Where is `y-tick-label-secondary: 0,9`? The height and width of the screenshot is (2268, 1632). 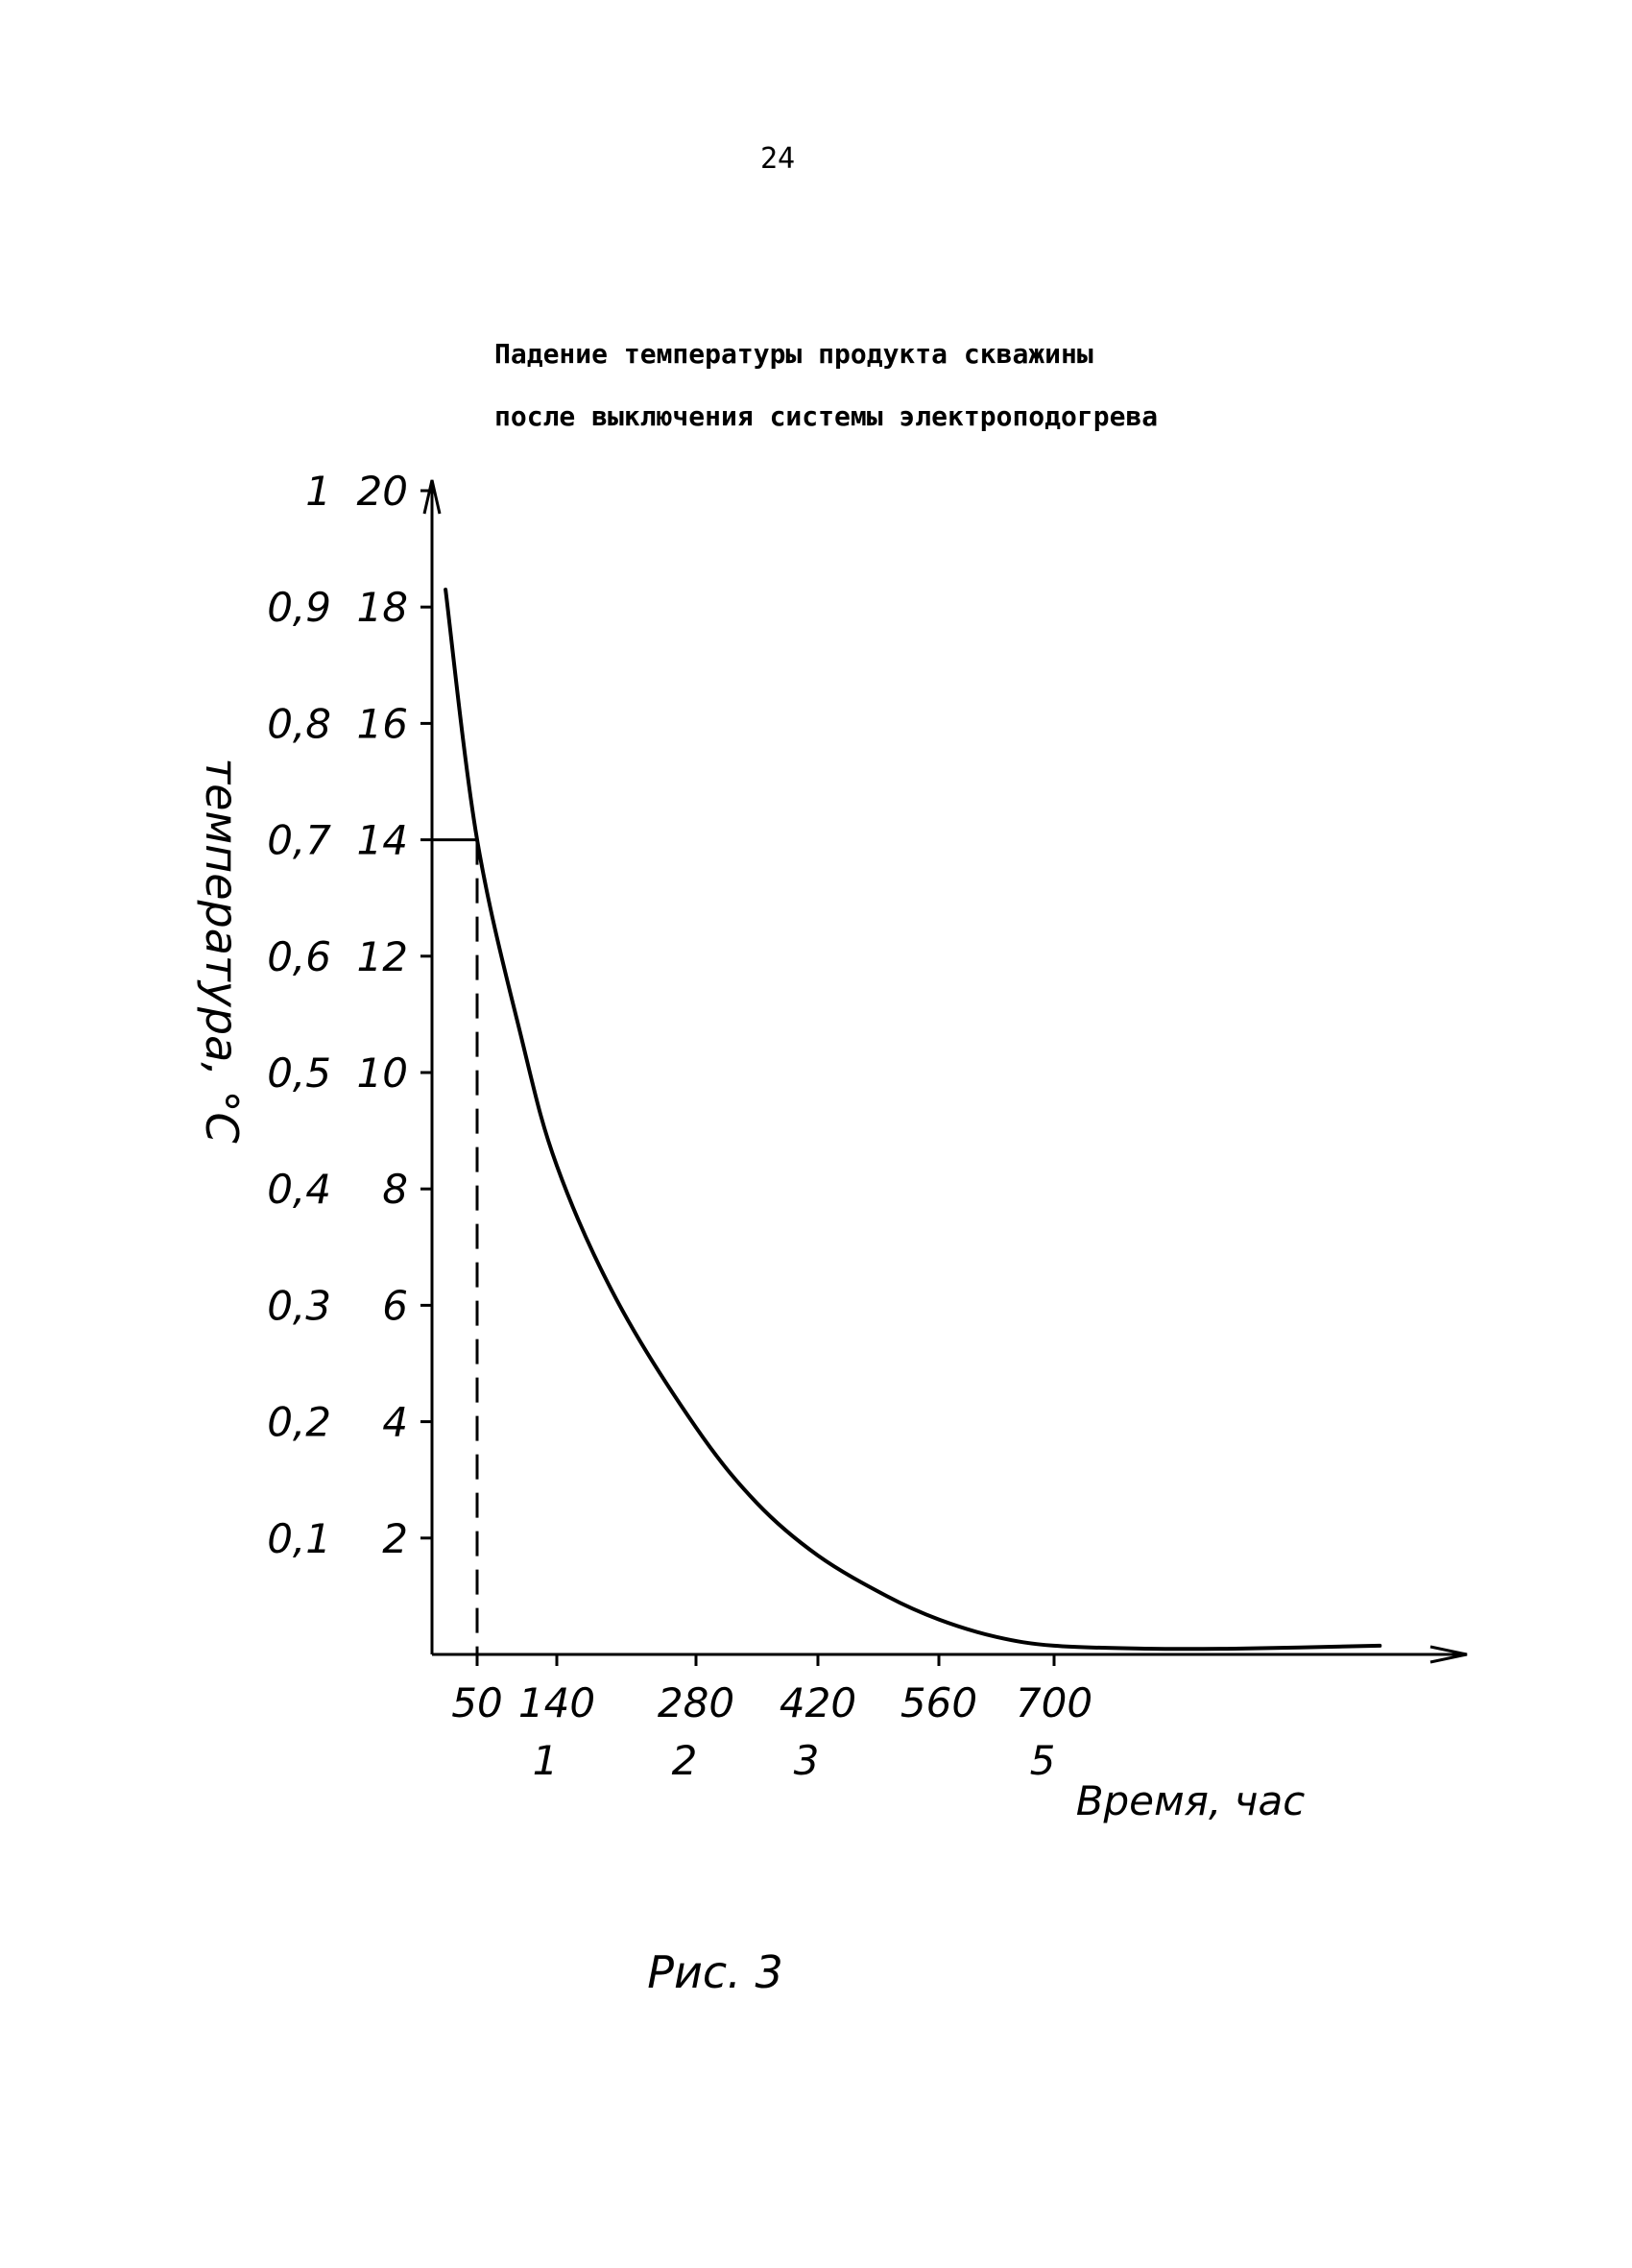
y-tick-label-secondary: 0,9 is located at coordinates (299, 607).